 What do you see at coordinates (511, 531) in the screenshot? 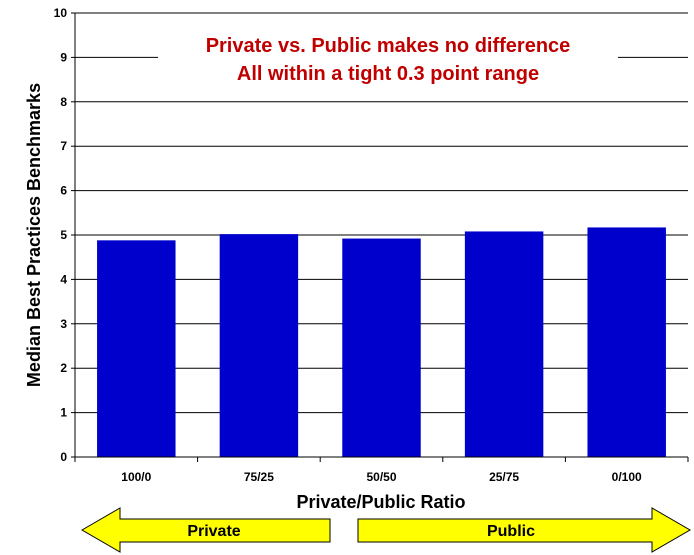
I see `public-arrow-label: Public` at bounding box center [511, 531].